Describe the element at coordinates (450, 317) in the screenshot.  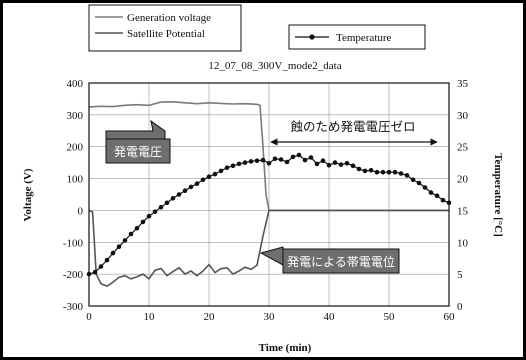
I see `x-tick-label: 60` at that location.